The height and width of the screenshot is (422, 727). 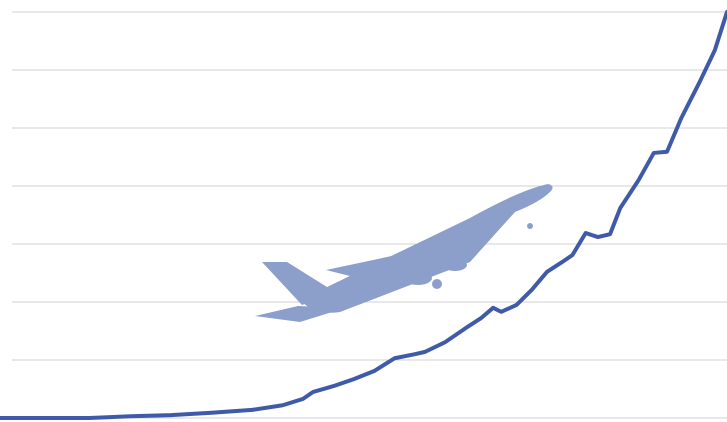 What do you see at coordinates (298, 283) in the screenshot?
I see `tail-fin` at bounding box center [298, 283].